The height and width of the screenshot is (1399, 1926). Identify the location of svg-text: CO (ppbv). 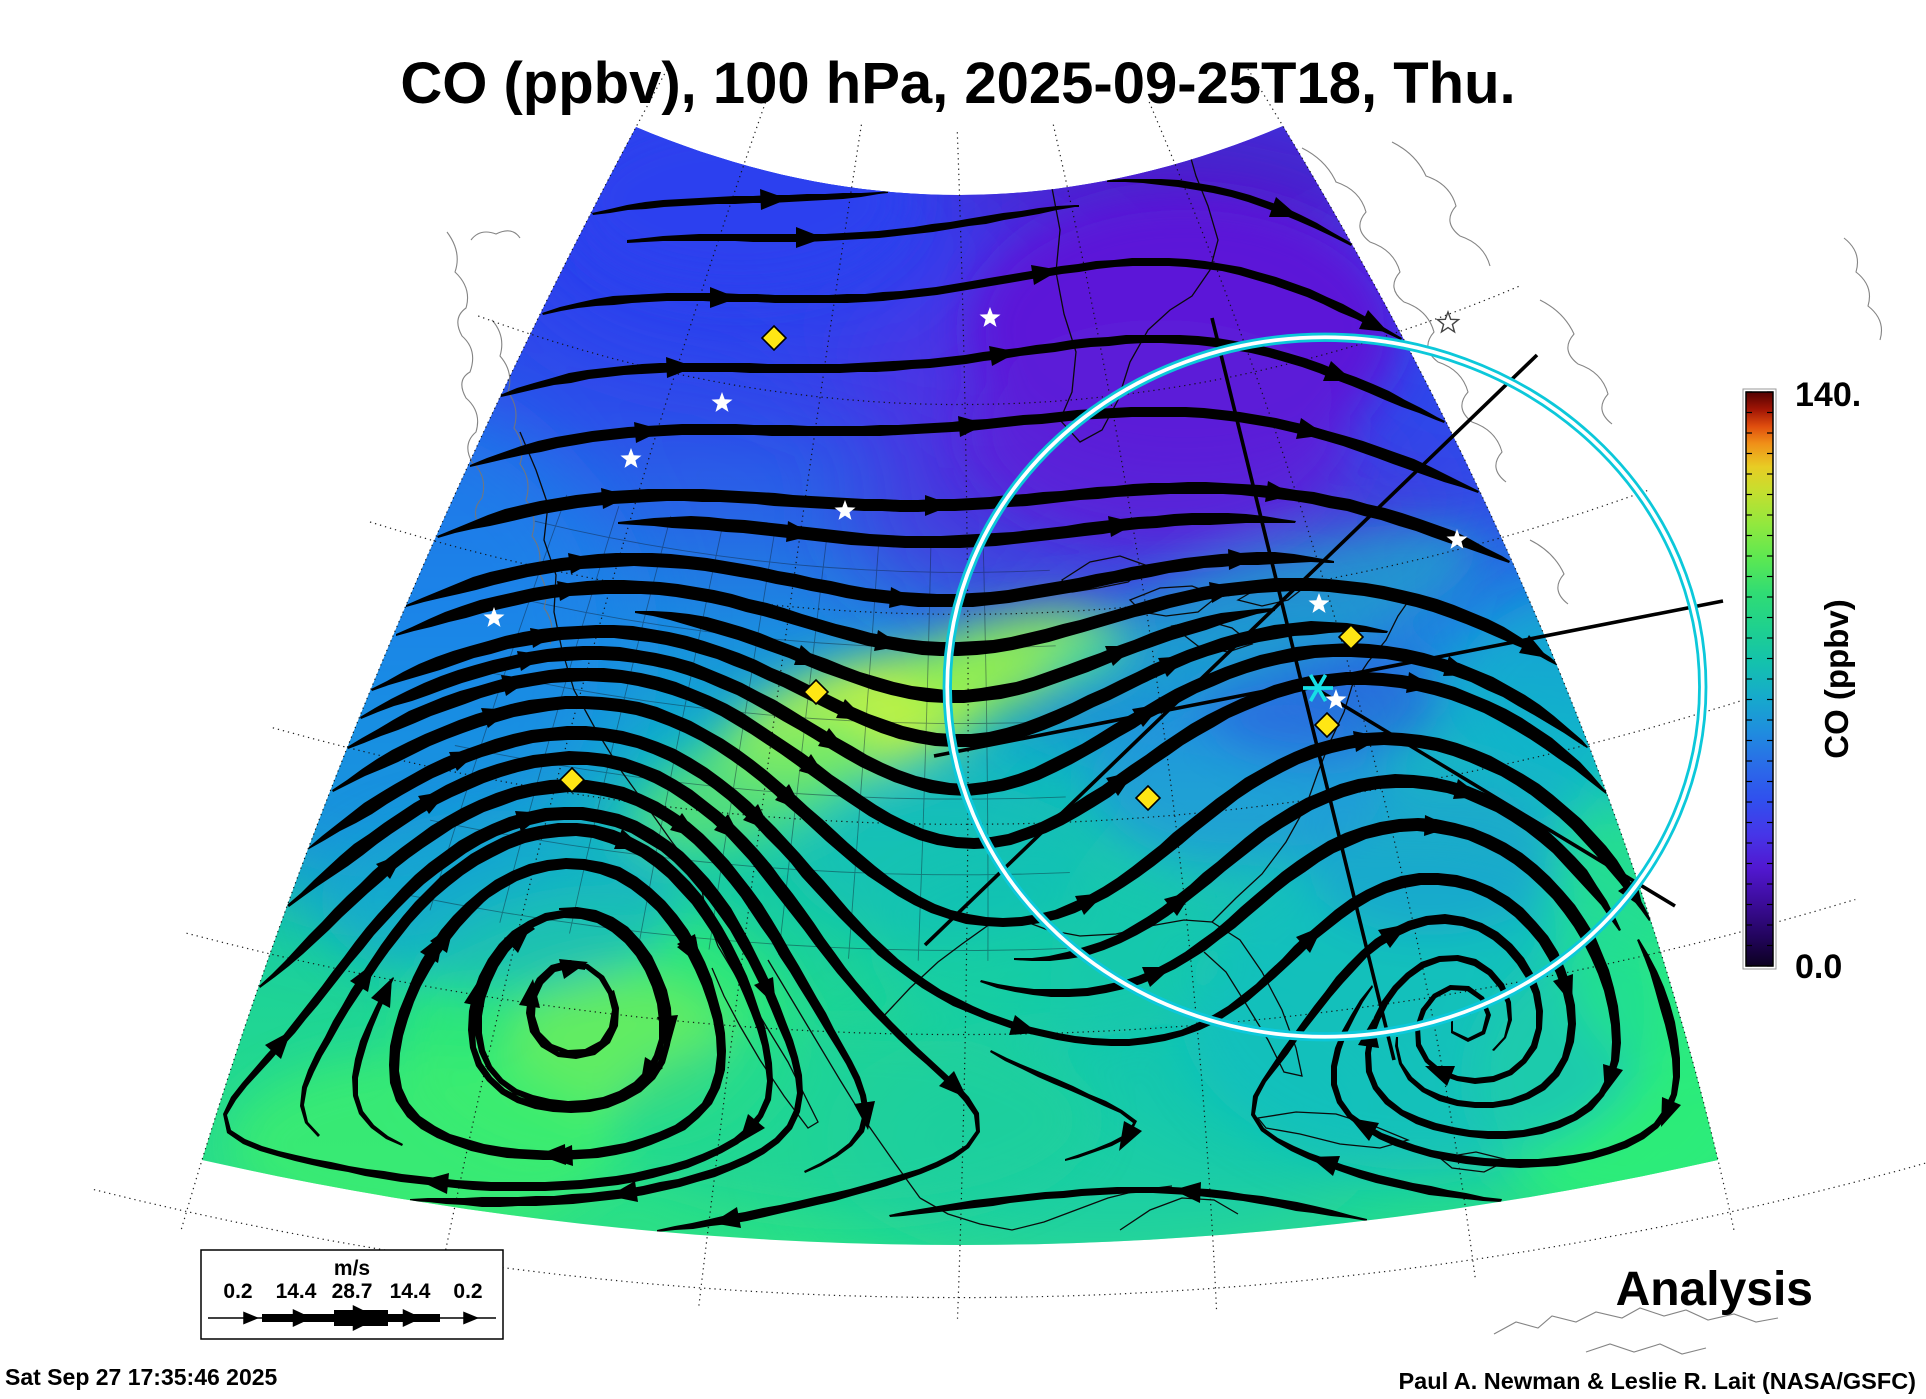
(1836, 678).